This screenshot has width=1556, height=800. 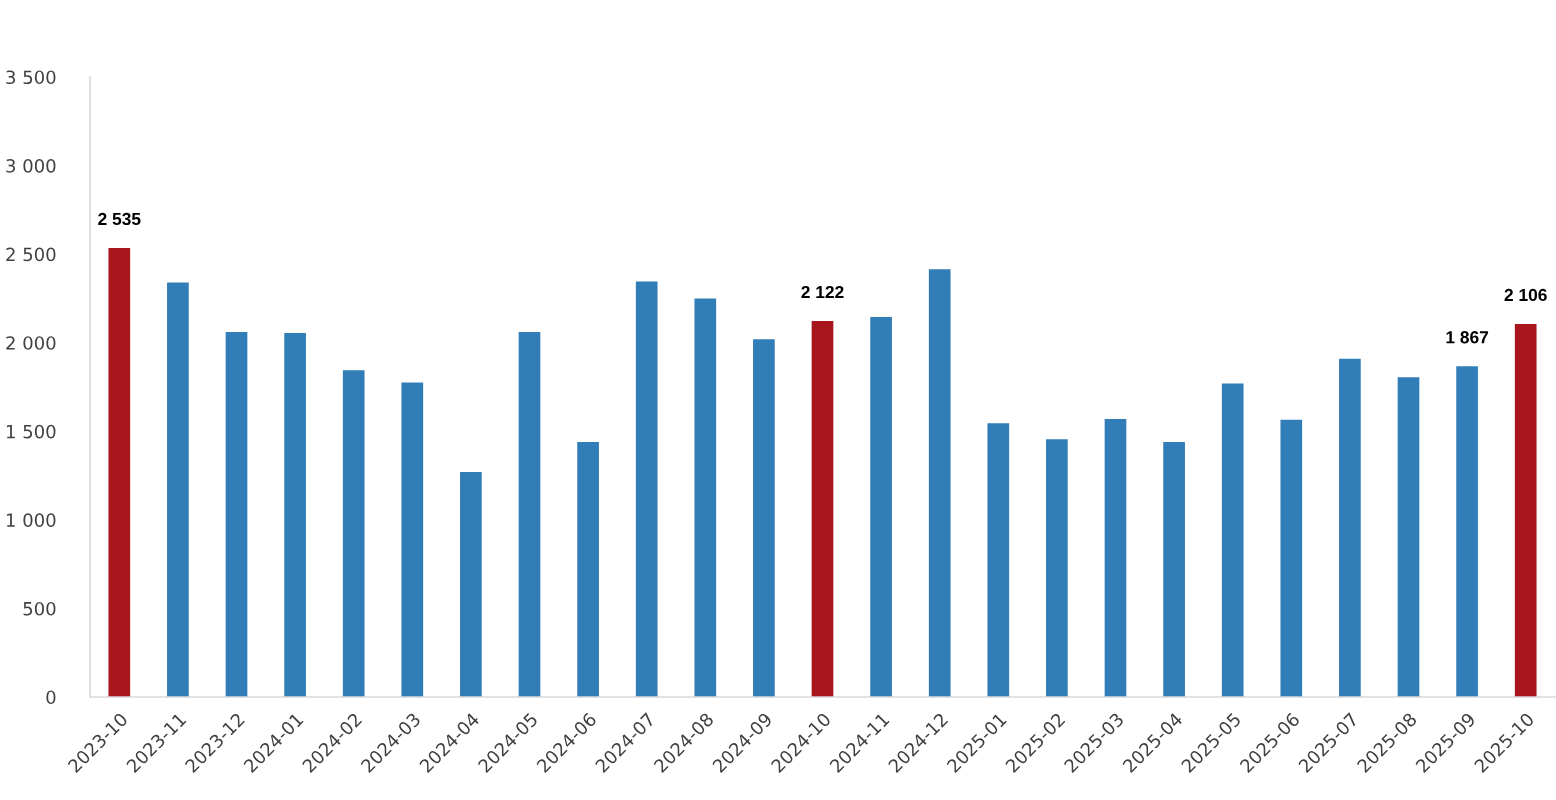 What do you see at coordinates (31, 520) in the screenshot?
I see `y-tick-label: 1 000` at bounding box center [31, 520].